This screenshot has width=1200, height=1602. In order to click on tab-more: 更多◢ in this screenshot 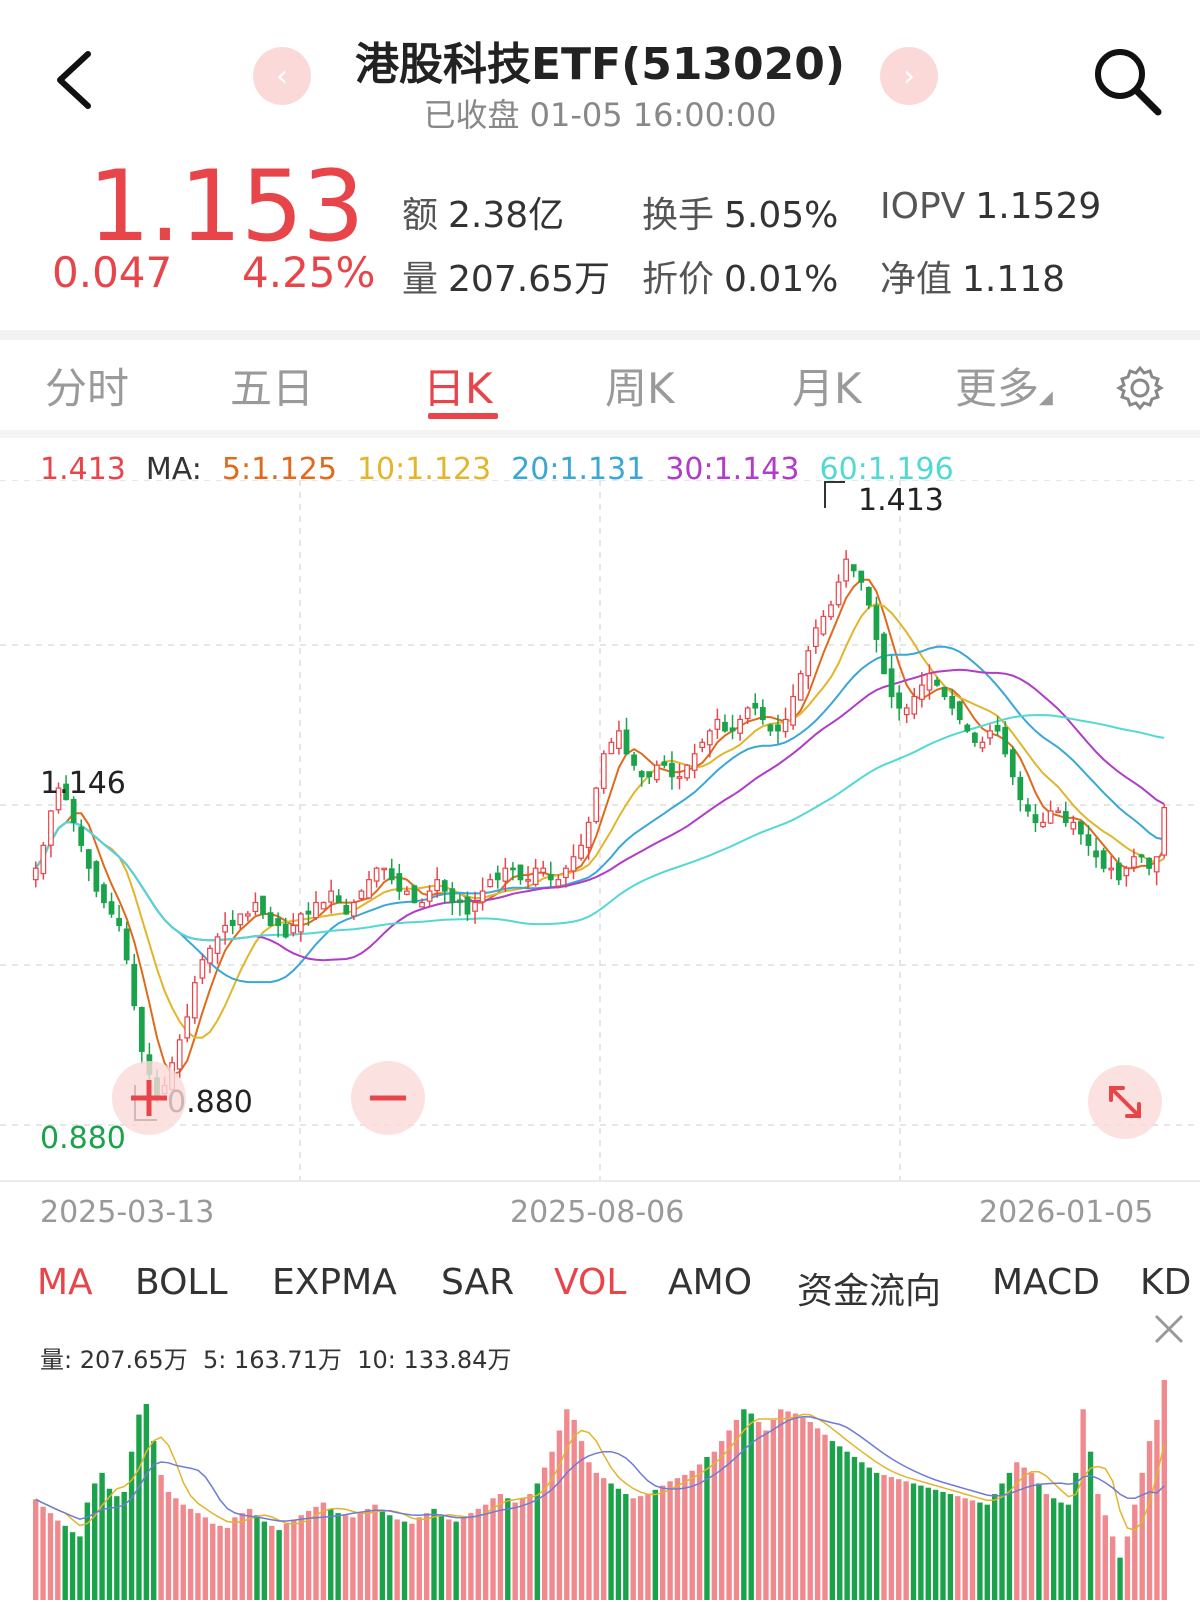, I will do `click(1004, 388)`.